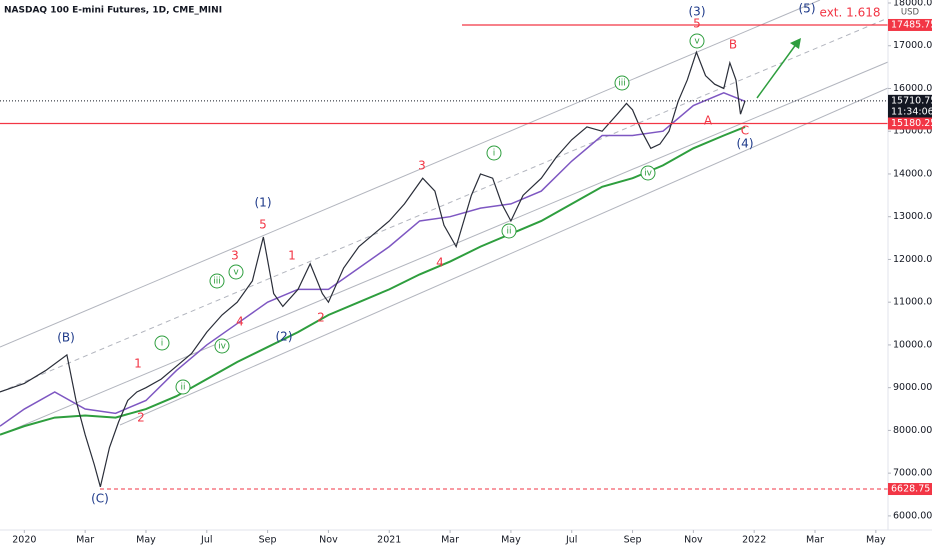  I want to click on price-tag-label: 17485.75, so click(911, 24).